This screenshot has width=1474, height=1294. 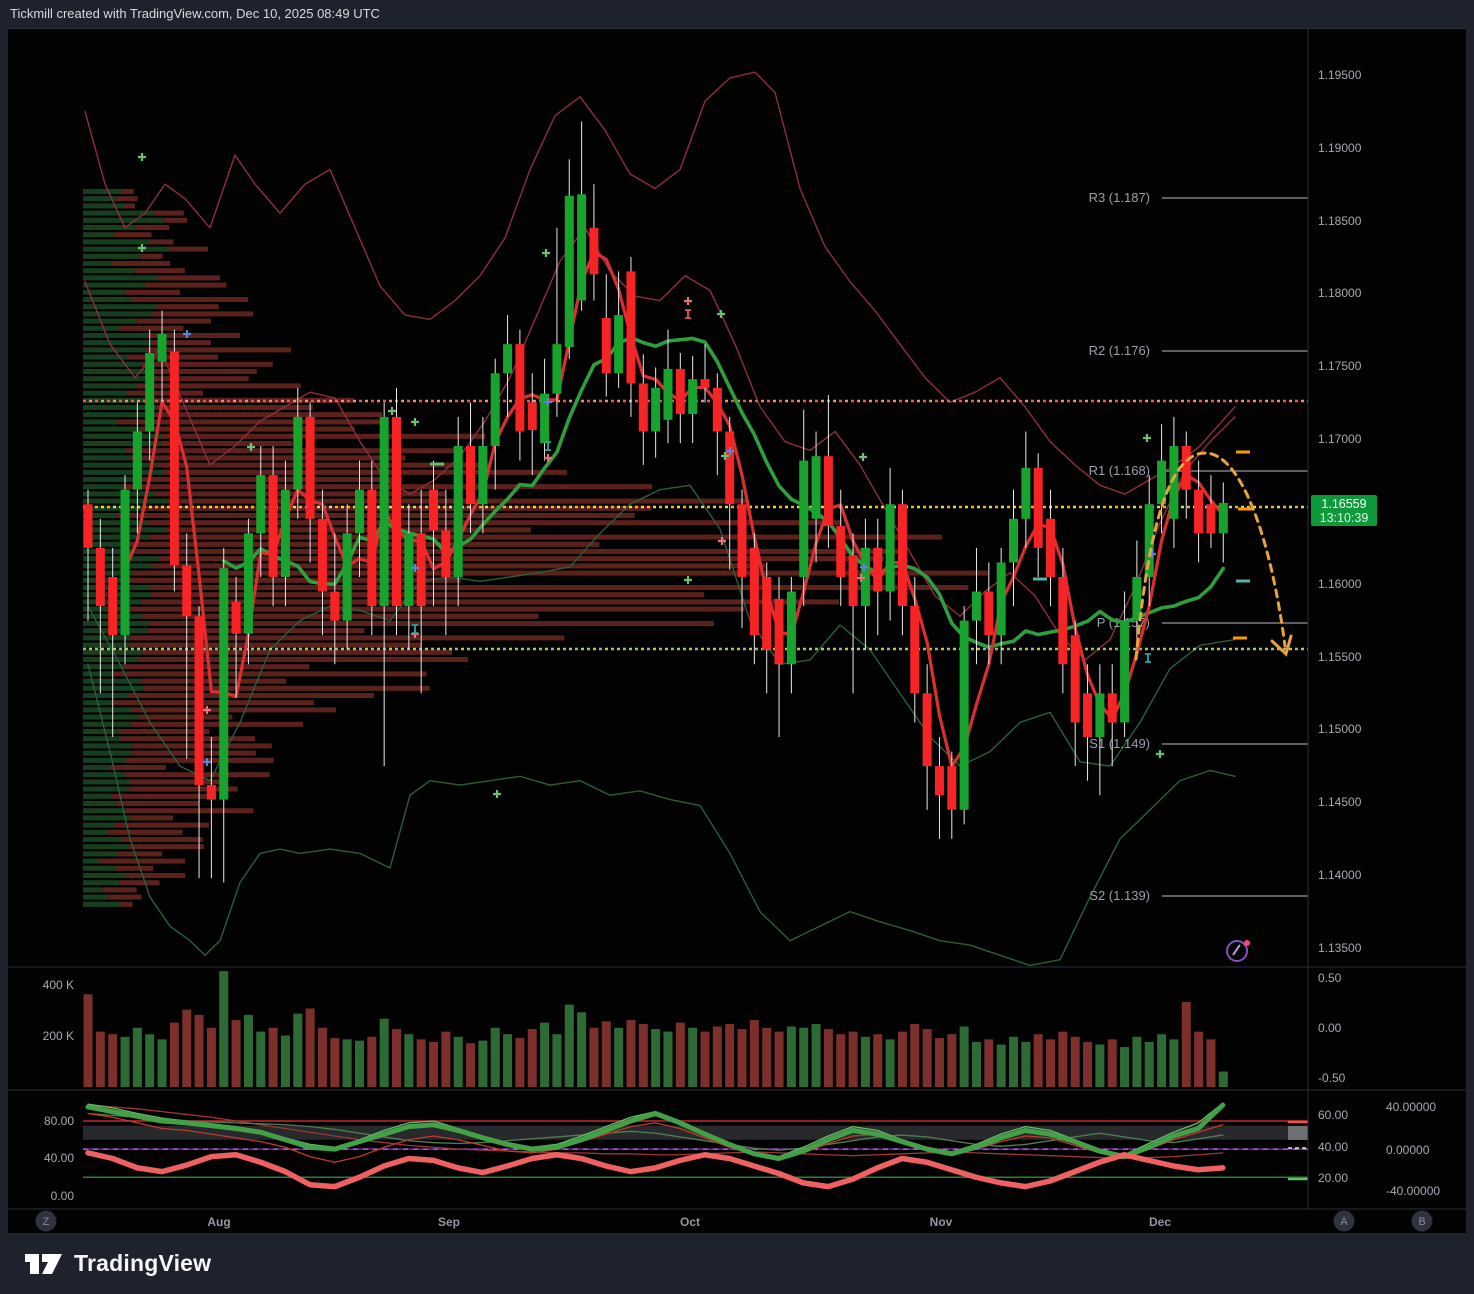 I want to click on oscillator-far-right-scale-label: 0.00000, so click(x=1408, y=1150).